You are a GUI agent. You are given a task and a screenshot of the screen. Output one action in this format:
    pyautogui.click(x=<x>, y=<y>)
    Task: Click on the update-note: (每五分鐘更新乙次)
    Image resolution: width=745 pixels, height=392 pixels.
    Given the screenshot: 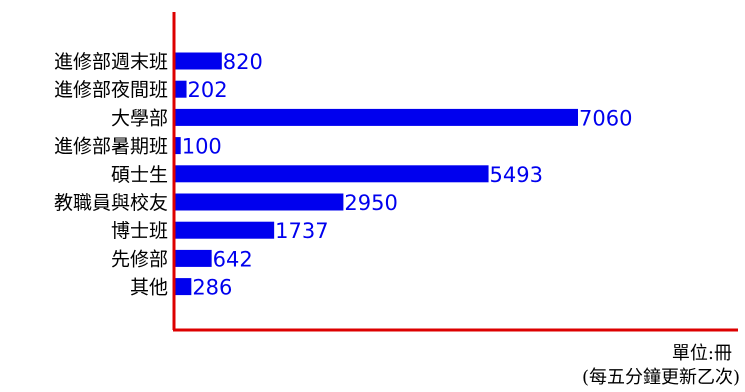 What is the action you would take?
    pyautogui.click(x=661, y=377)
    